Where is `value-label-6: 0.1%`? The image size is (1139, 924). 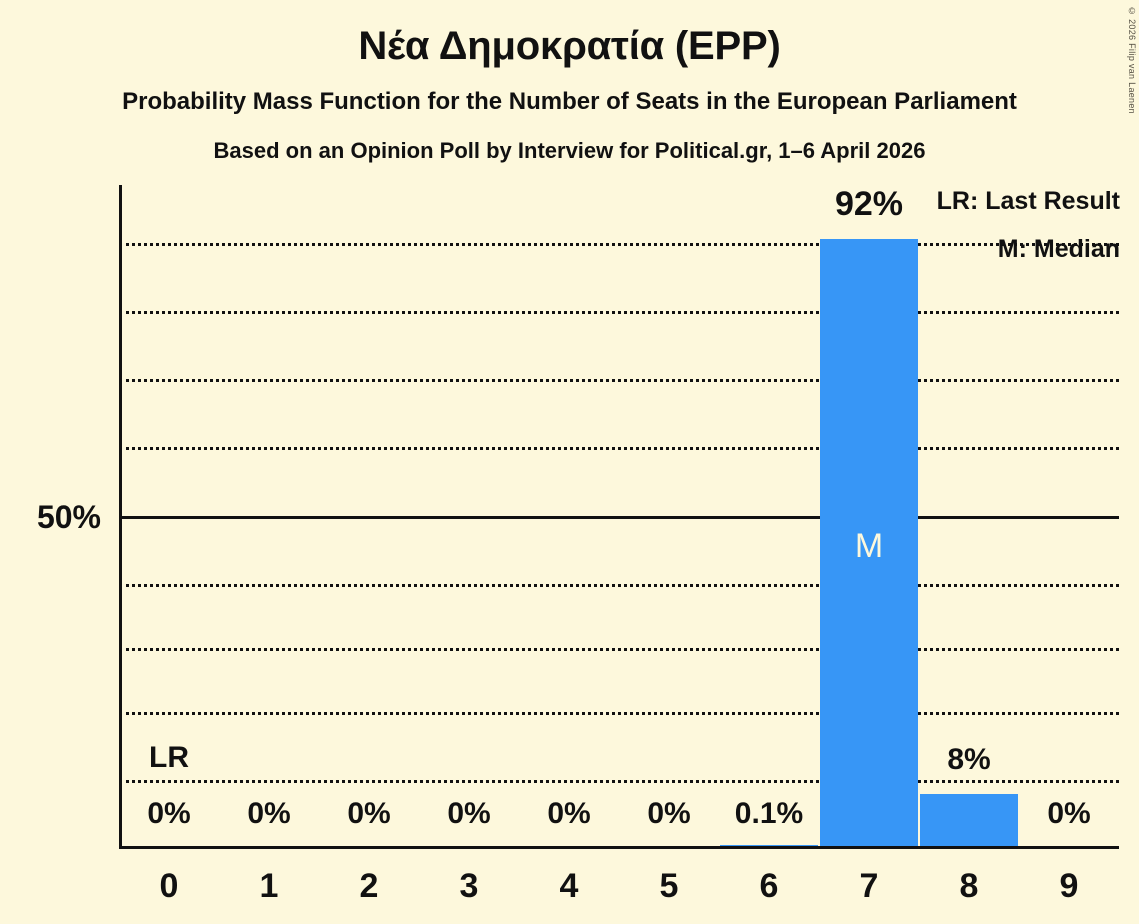
value-label-6: 0.1% is located at coordinates (769, 813).